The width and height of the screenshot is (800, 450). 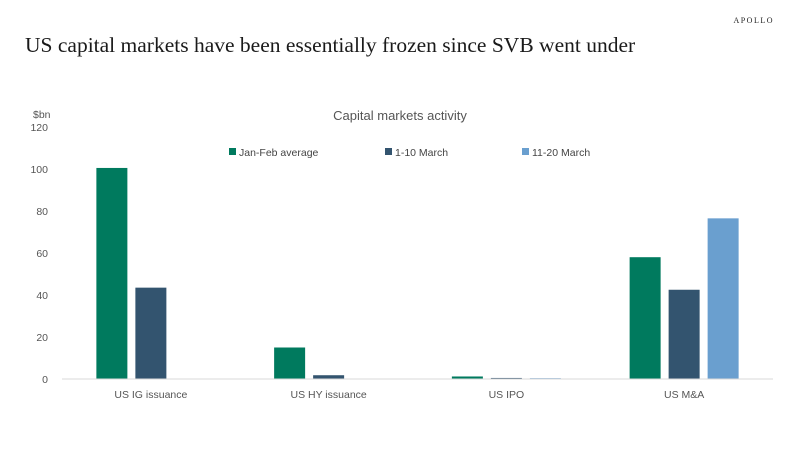 What do you see at coordinates (39, 128) in the screenshot?
I see `y-tick-label: 120` at bounding box center [39, 128].